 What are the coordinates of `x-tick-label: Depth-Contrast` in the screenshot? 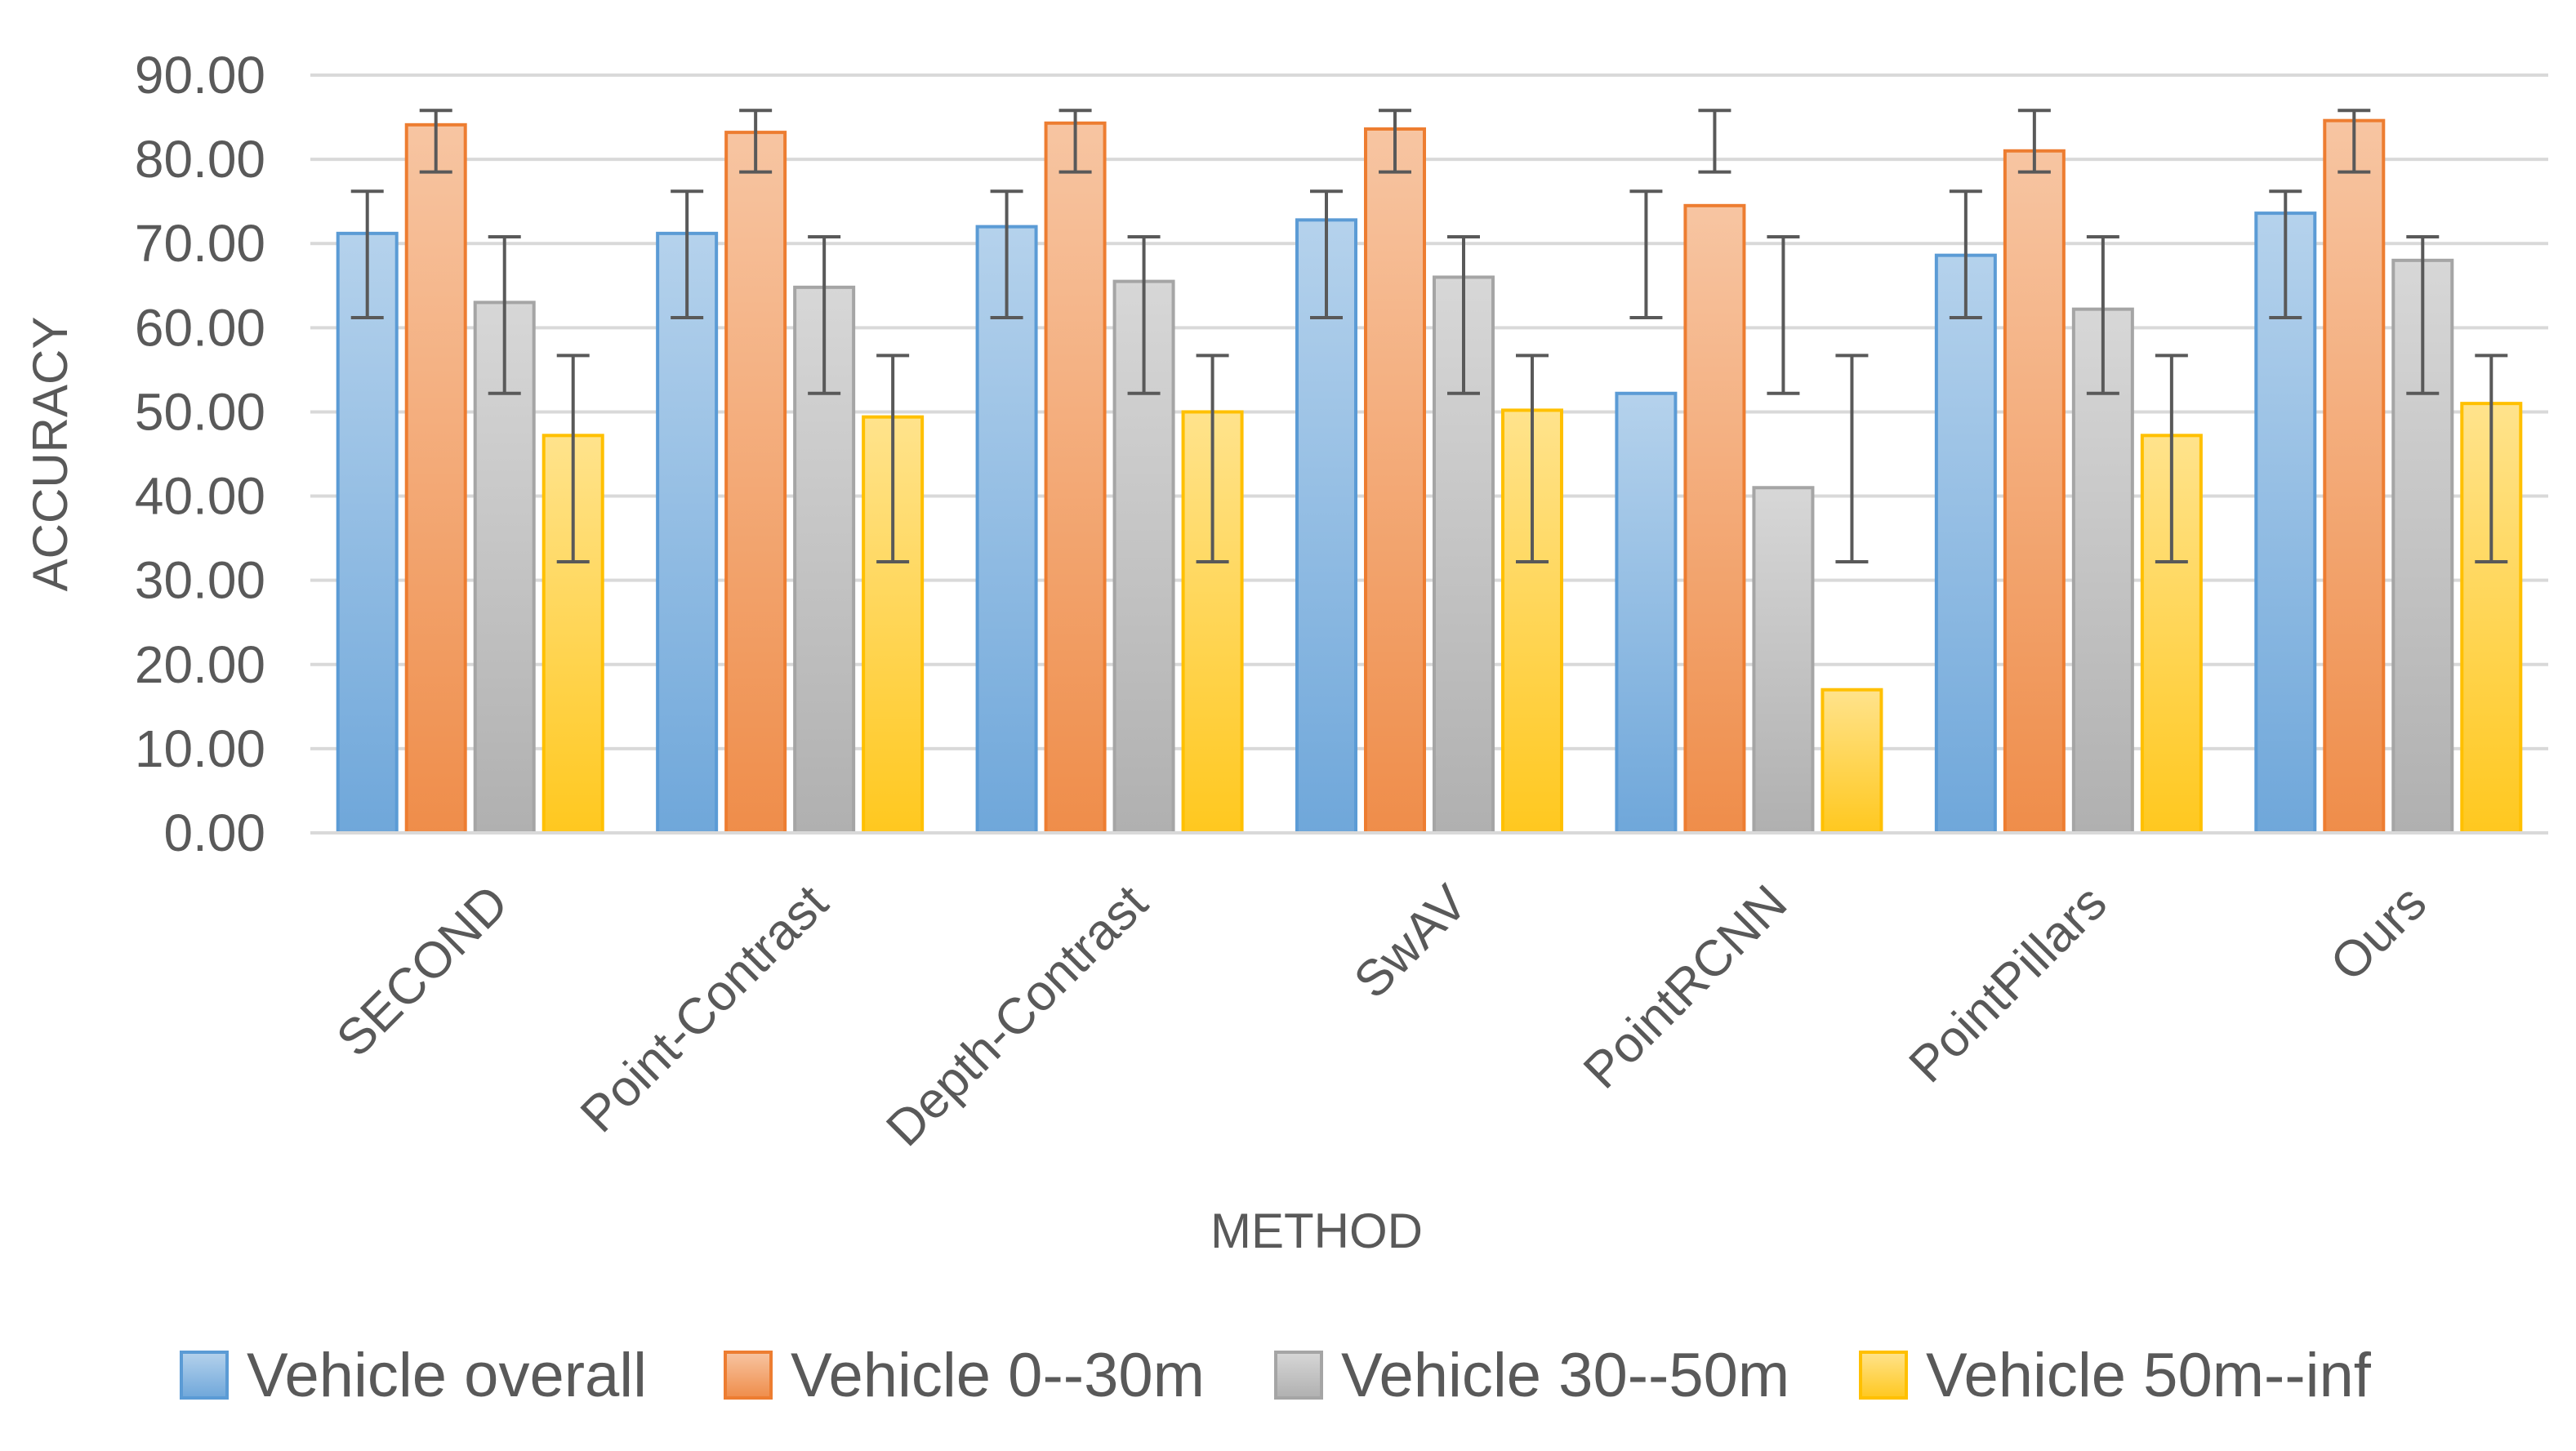 It's located at (1017, 1016).